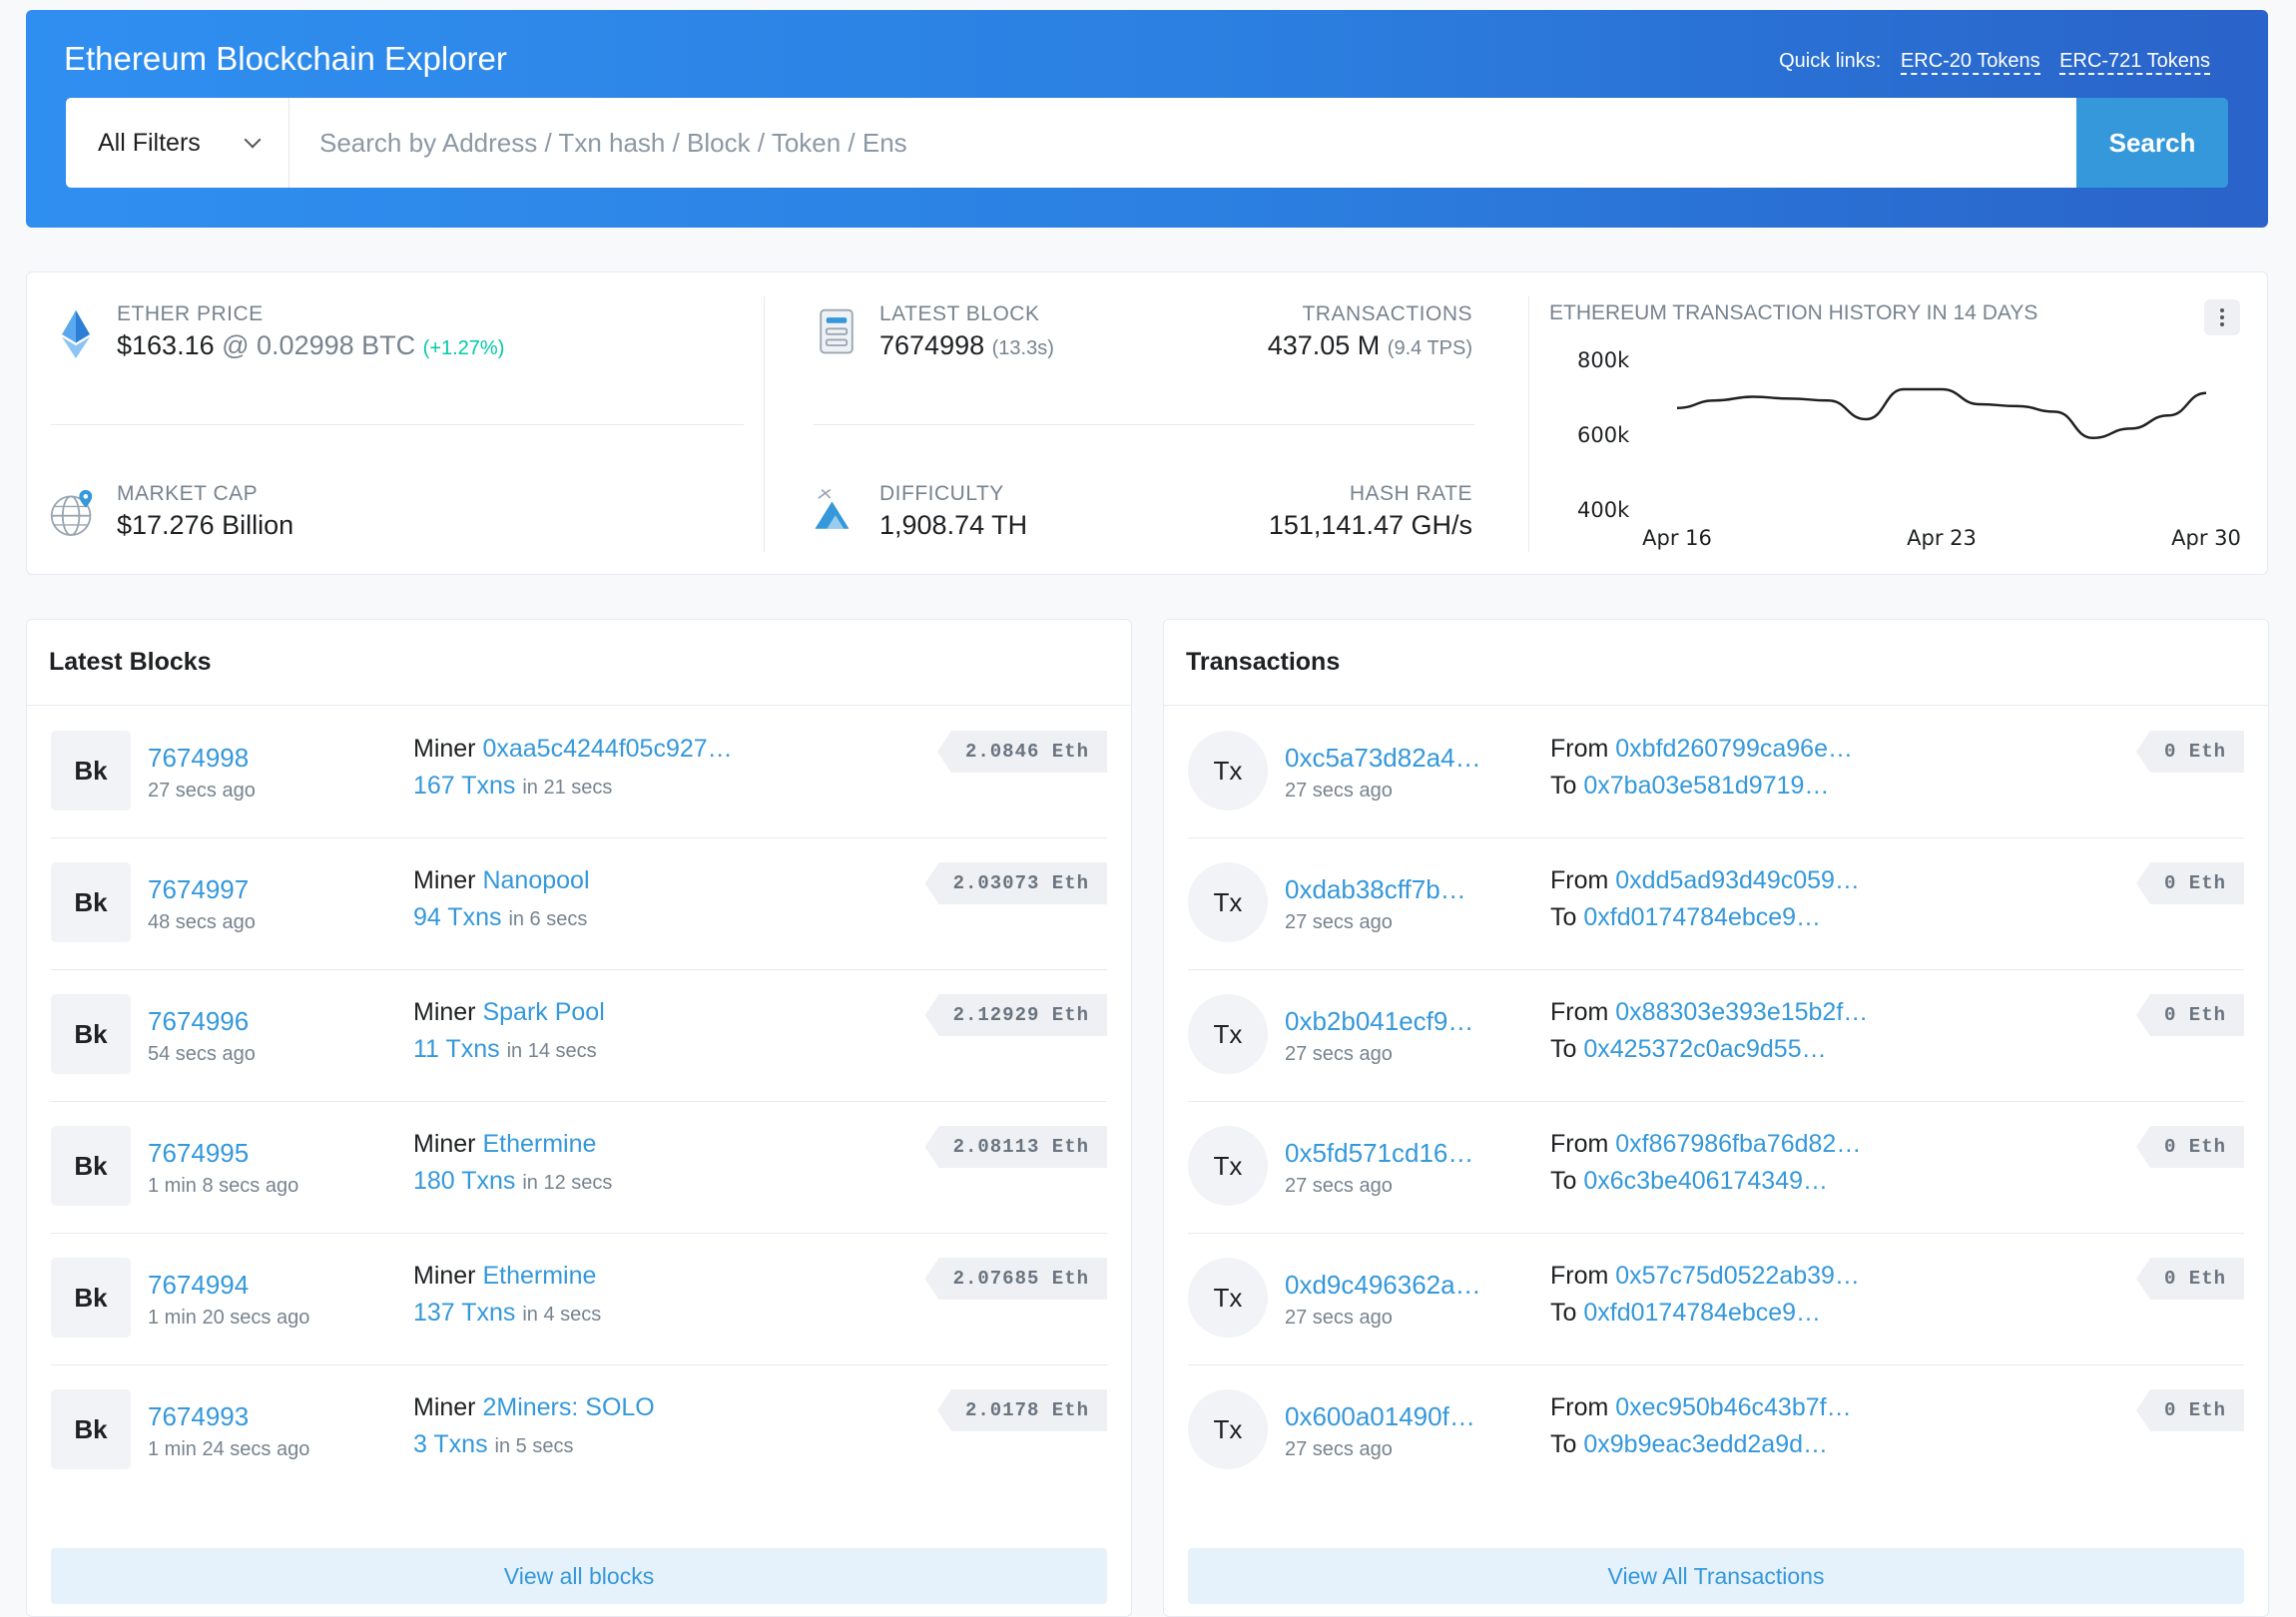 Image resolution: width=2296 pixels, height=1617 pixels. Describe the element at coordinates (2135, 62) in the screenshot. I see `quick-link-erc721: ERC-721 Tokens` at that location.